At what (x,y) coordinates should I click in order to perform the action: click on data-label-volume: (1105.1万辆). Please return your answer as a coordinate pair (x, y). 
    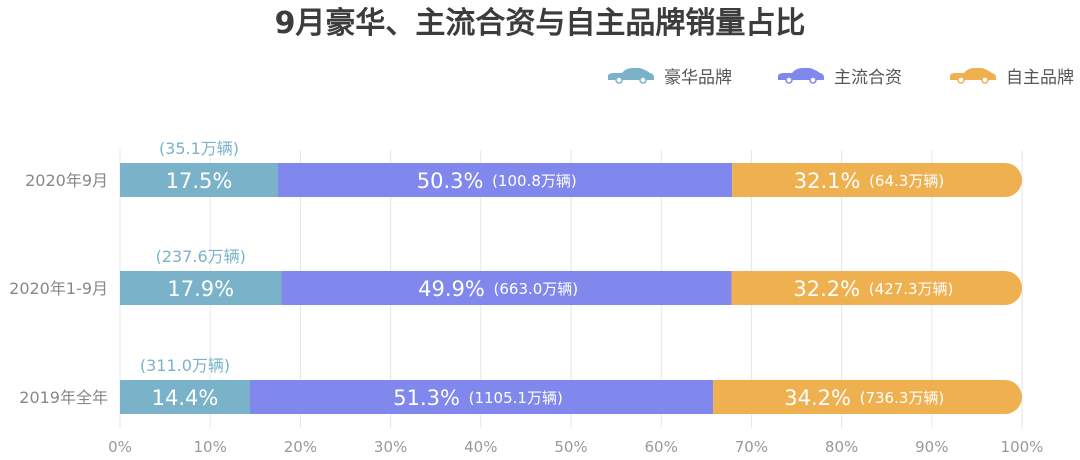
    Looking at the image, I should click on (516, 398).